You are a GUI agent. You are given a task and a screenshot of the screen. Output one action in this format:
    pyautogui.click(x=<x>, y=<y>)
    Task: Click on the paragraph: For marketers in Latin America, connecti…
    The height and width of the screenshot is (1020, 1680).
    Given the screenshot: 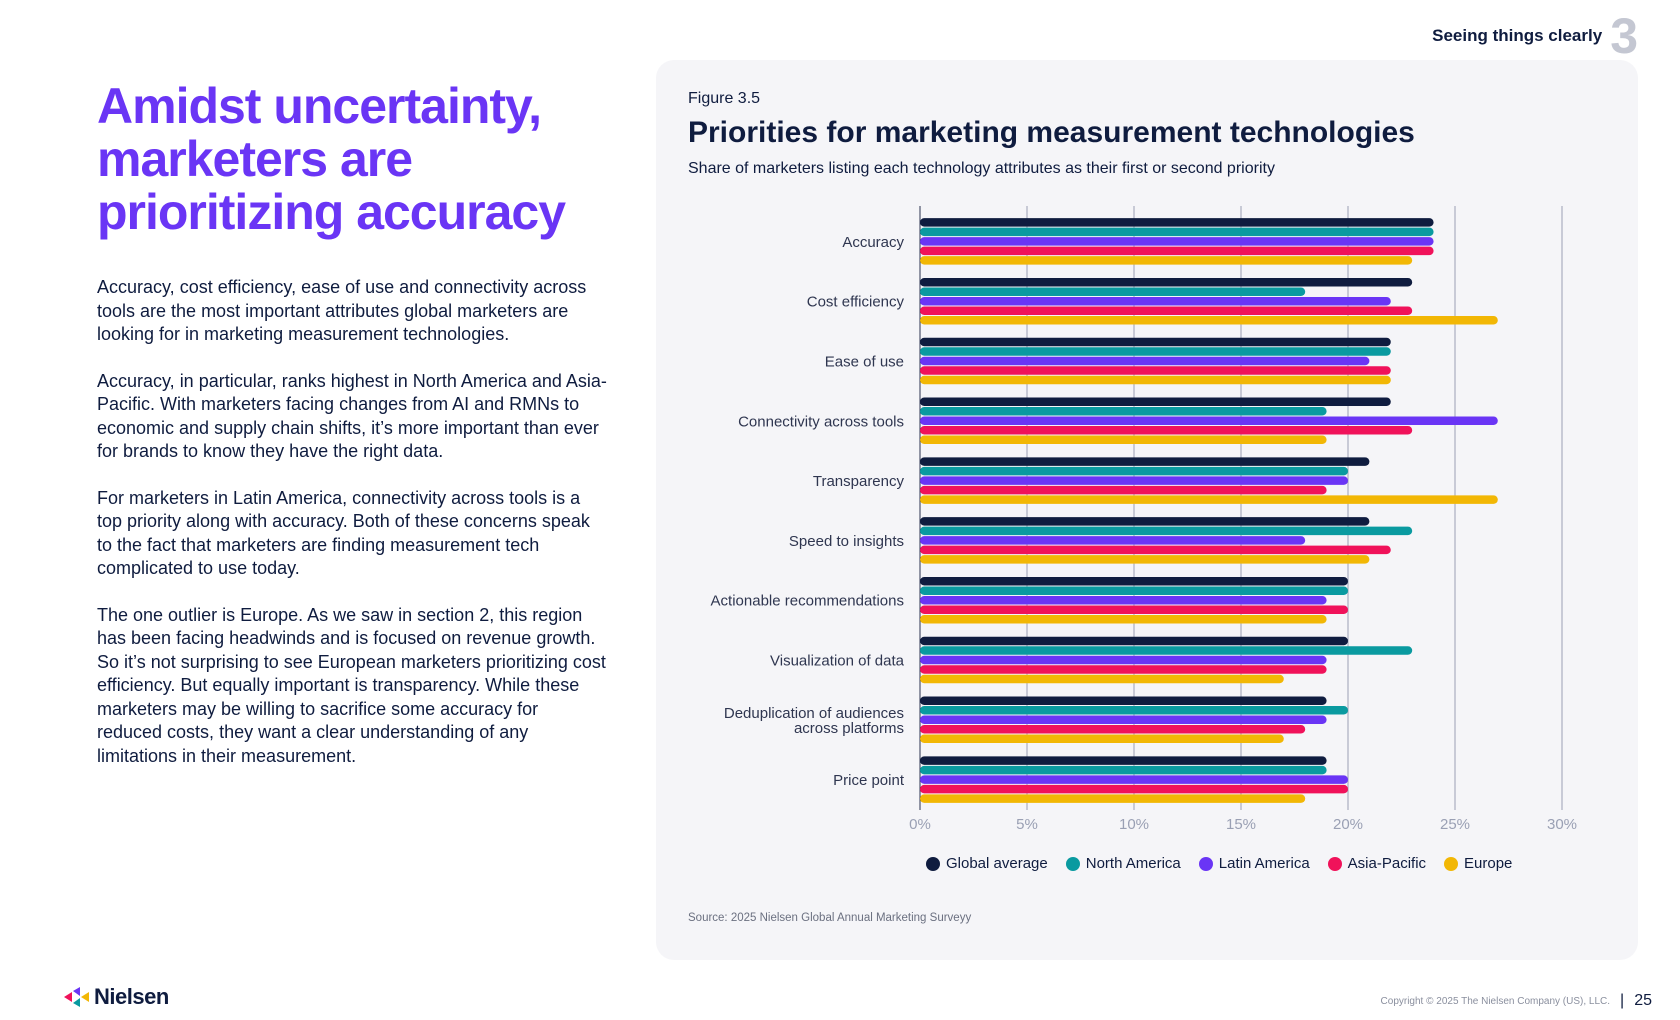 What is the action you would take?
    pyautogui.click(x=343, y=533)
    